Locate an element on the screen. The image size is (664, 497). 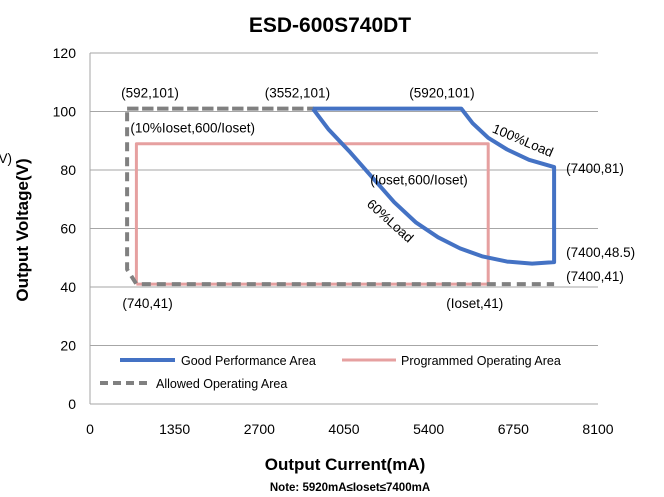
annotation-label: 60%Load is located at coordinates (390, 220).